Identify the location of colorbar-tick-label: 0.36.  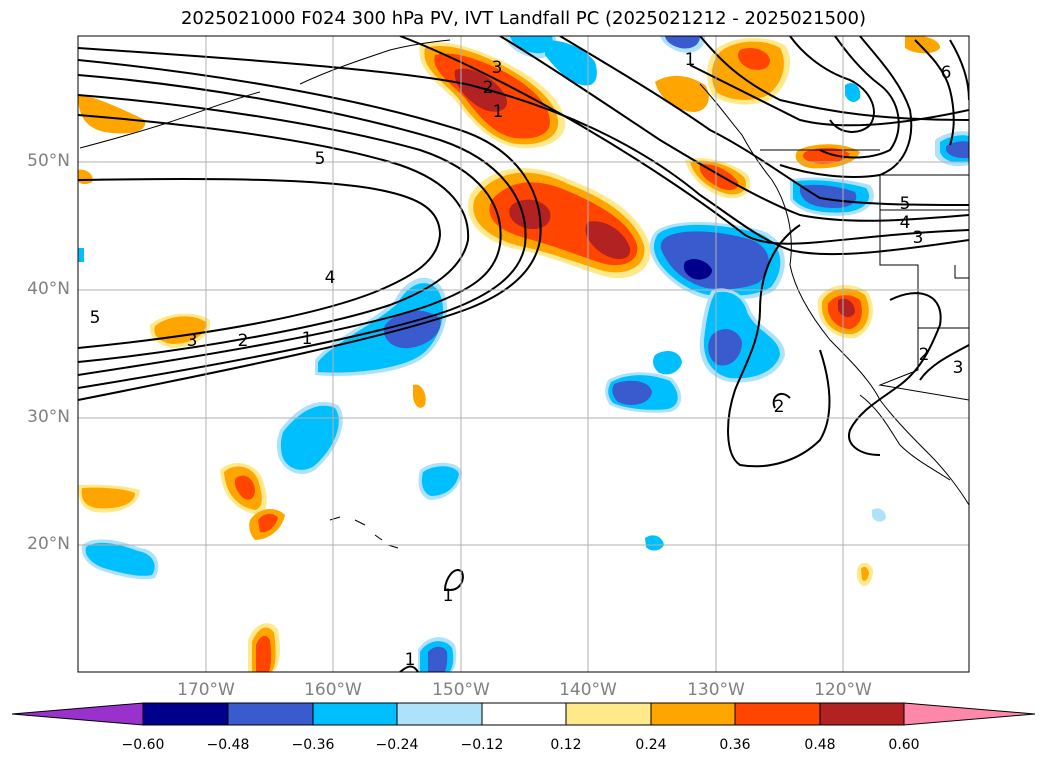
(735, 745).